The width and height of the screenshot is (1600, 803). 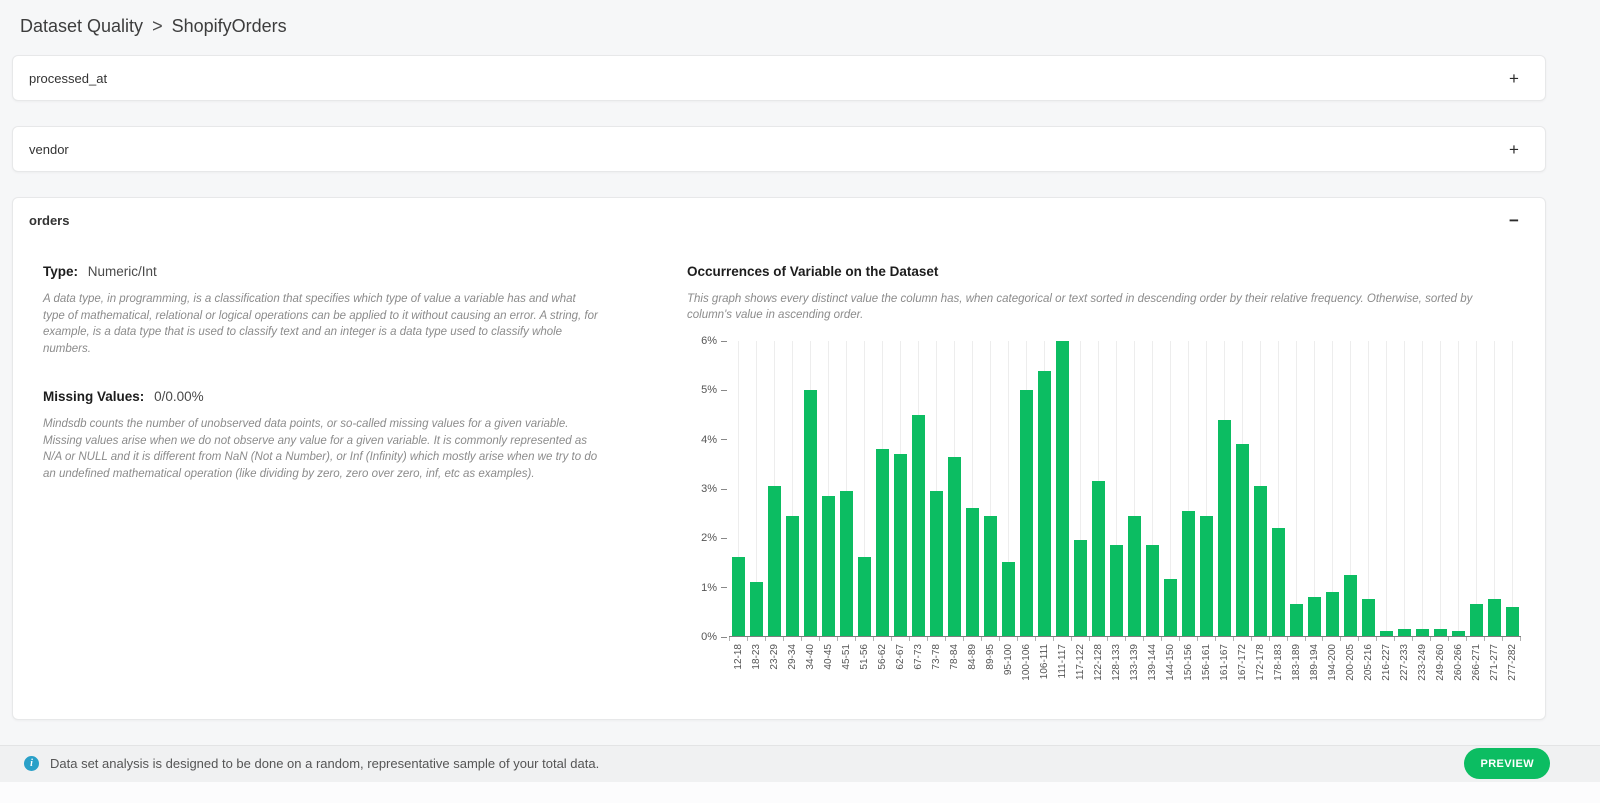 What do you see at coordinates (779, 78) in the screenshot?
I see `panel-header-processed-at: processed_at +` at bounding box center [779, 78].